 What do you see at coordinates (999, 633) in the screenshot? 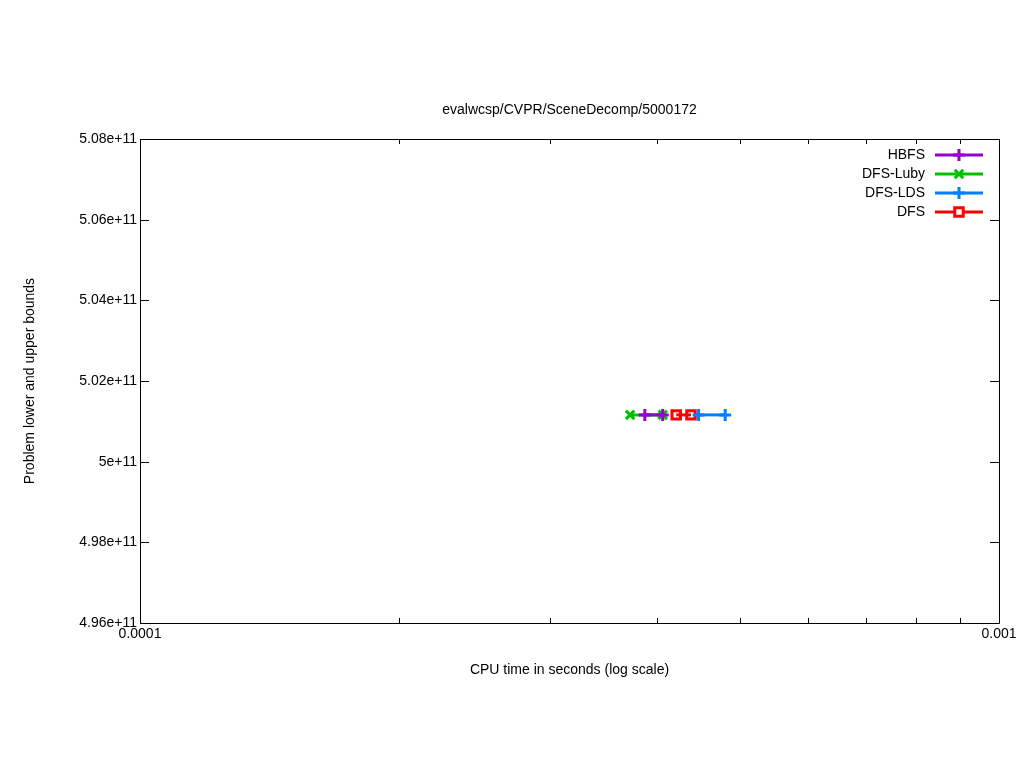
I see `x-tick-label: 0.001` at bounding box center [999, 633].